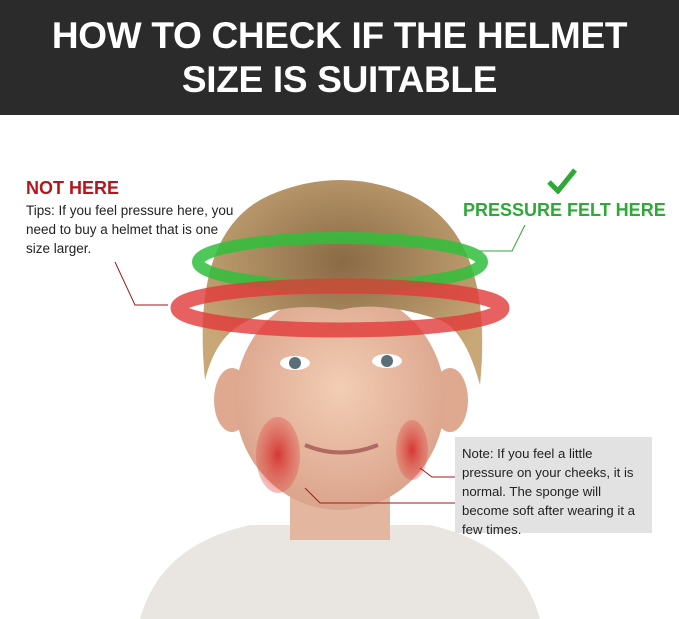  Describe the element at coordinates (141, 283) in the screenshot. I see `not-here-leader-line` at that location.